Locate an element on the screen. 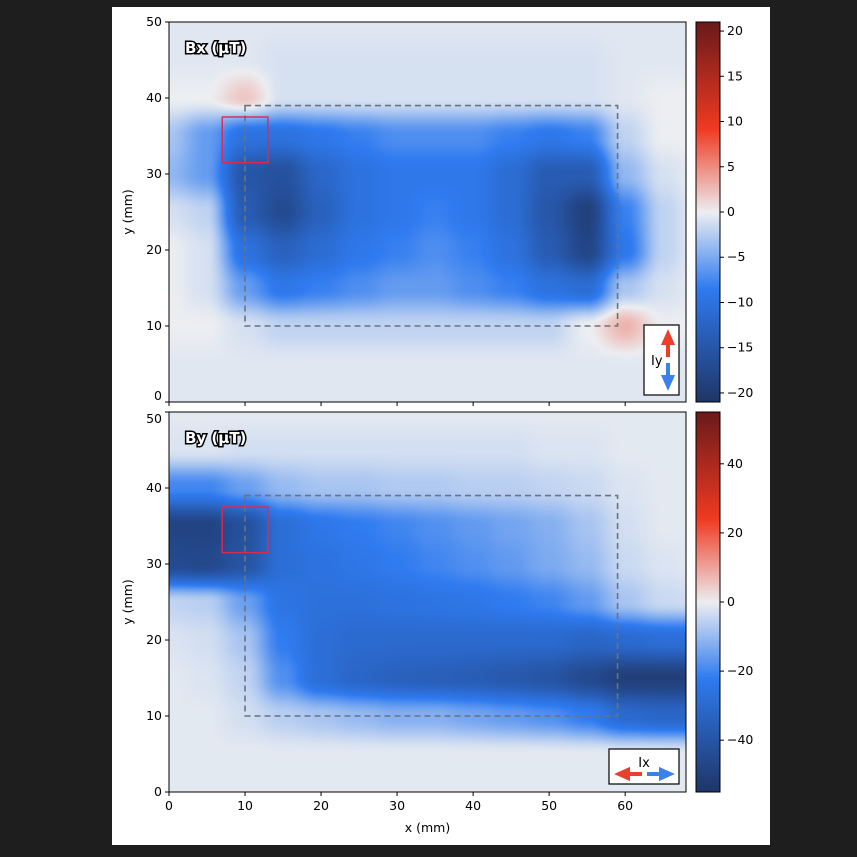 This screenshot has width=857, height=857. x-tick-label: 0 is located at coordinates (169, 805).